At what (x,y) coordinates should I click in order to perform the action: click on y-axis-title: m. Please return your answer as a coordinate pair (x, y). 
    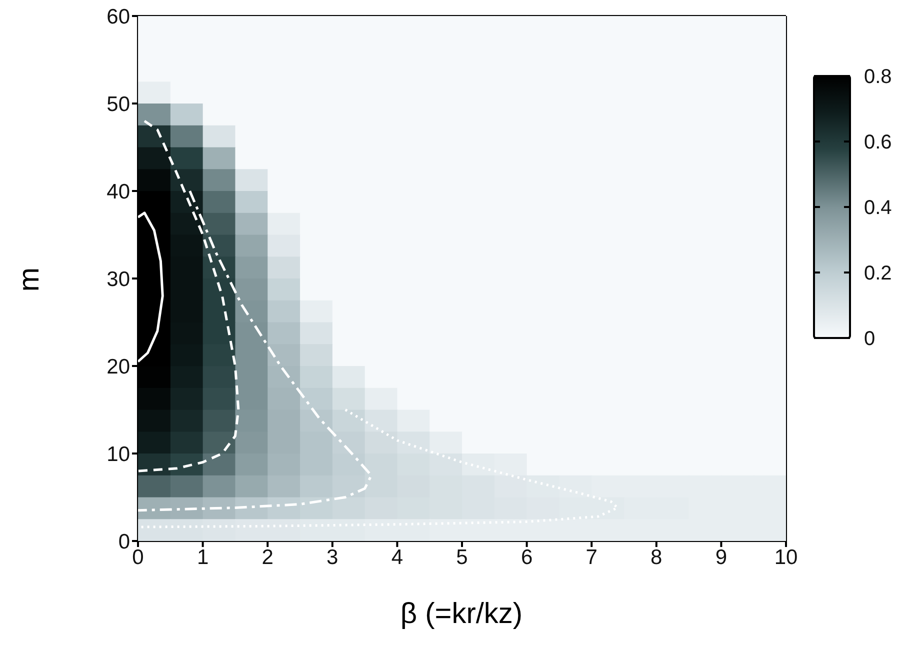
    Looking at the image, I should click on (30, 279).